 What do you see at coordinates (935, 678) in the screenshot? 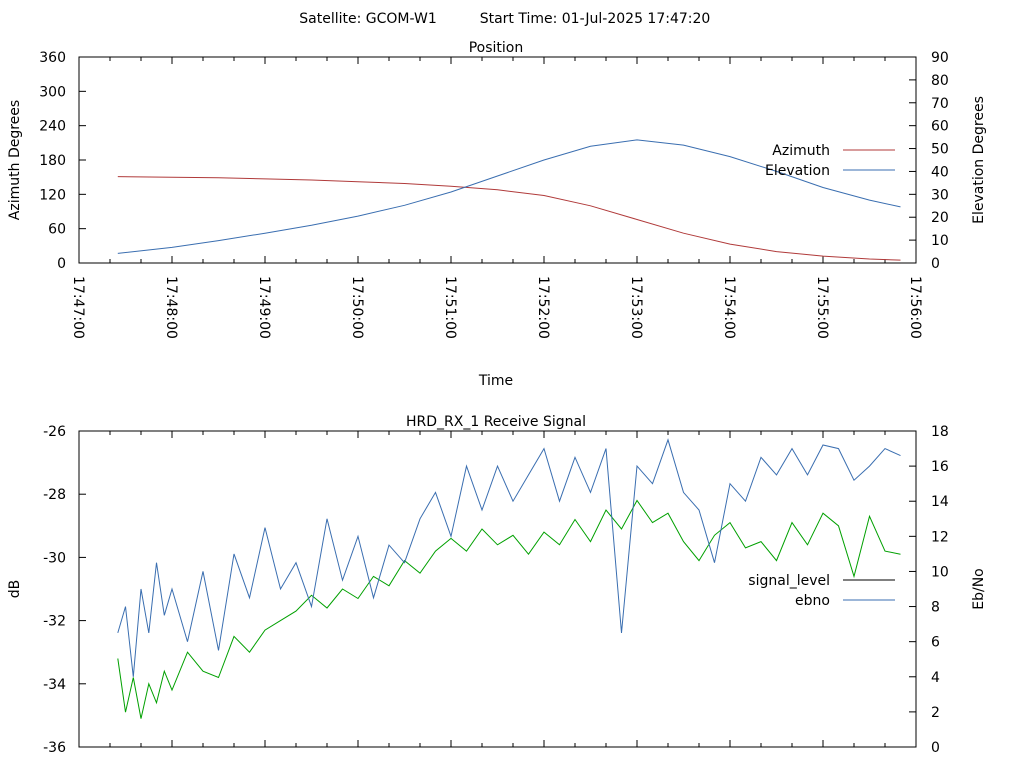
I see `y2-tick-label: 4` at bounding box center [935, 678].